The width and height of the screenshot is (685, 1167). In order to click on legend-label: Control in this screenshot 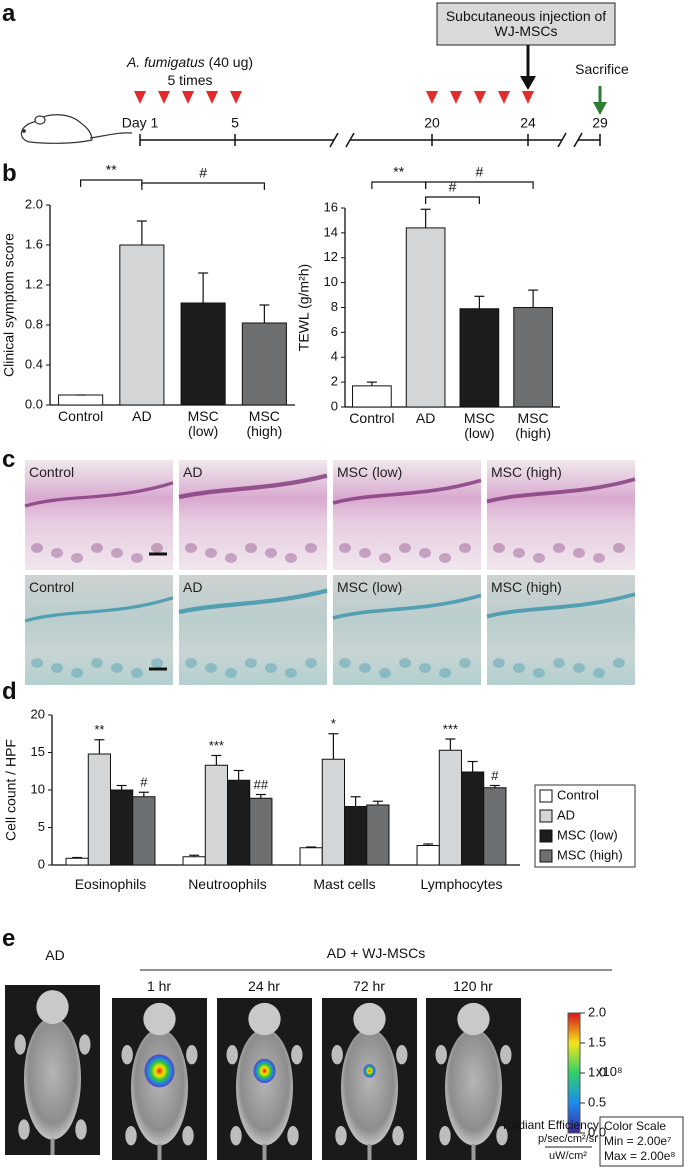, I will do `click(578, 794)`.